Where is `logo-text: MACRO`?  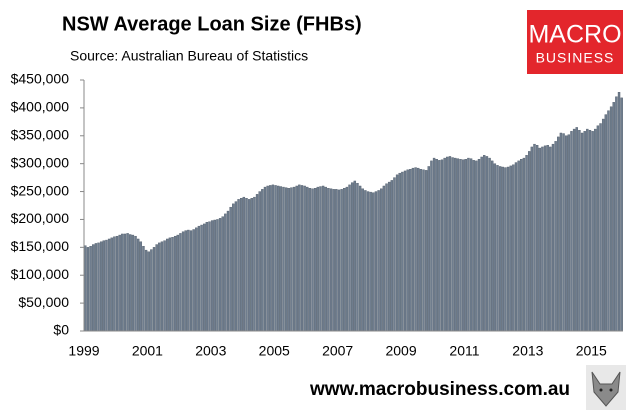
logo-text: MACRO is located at coordinates (574, 35).